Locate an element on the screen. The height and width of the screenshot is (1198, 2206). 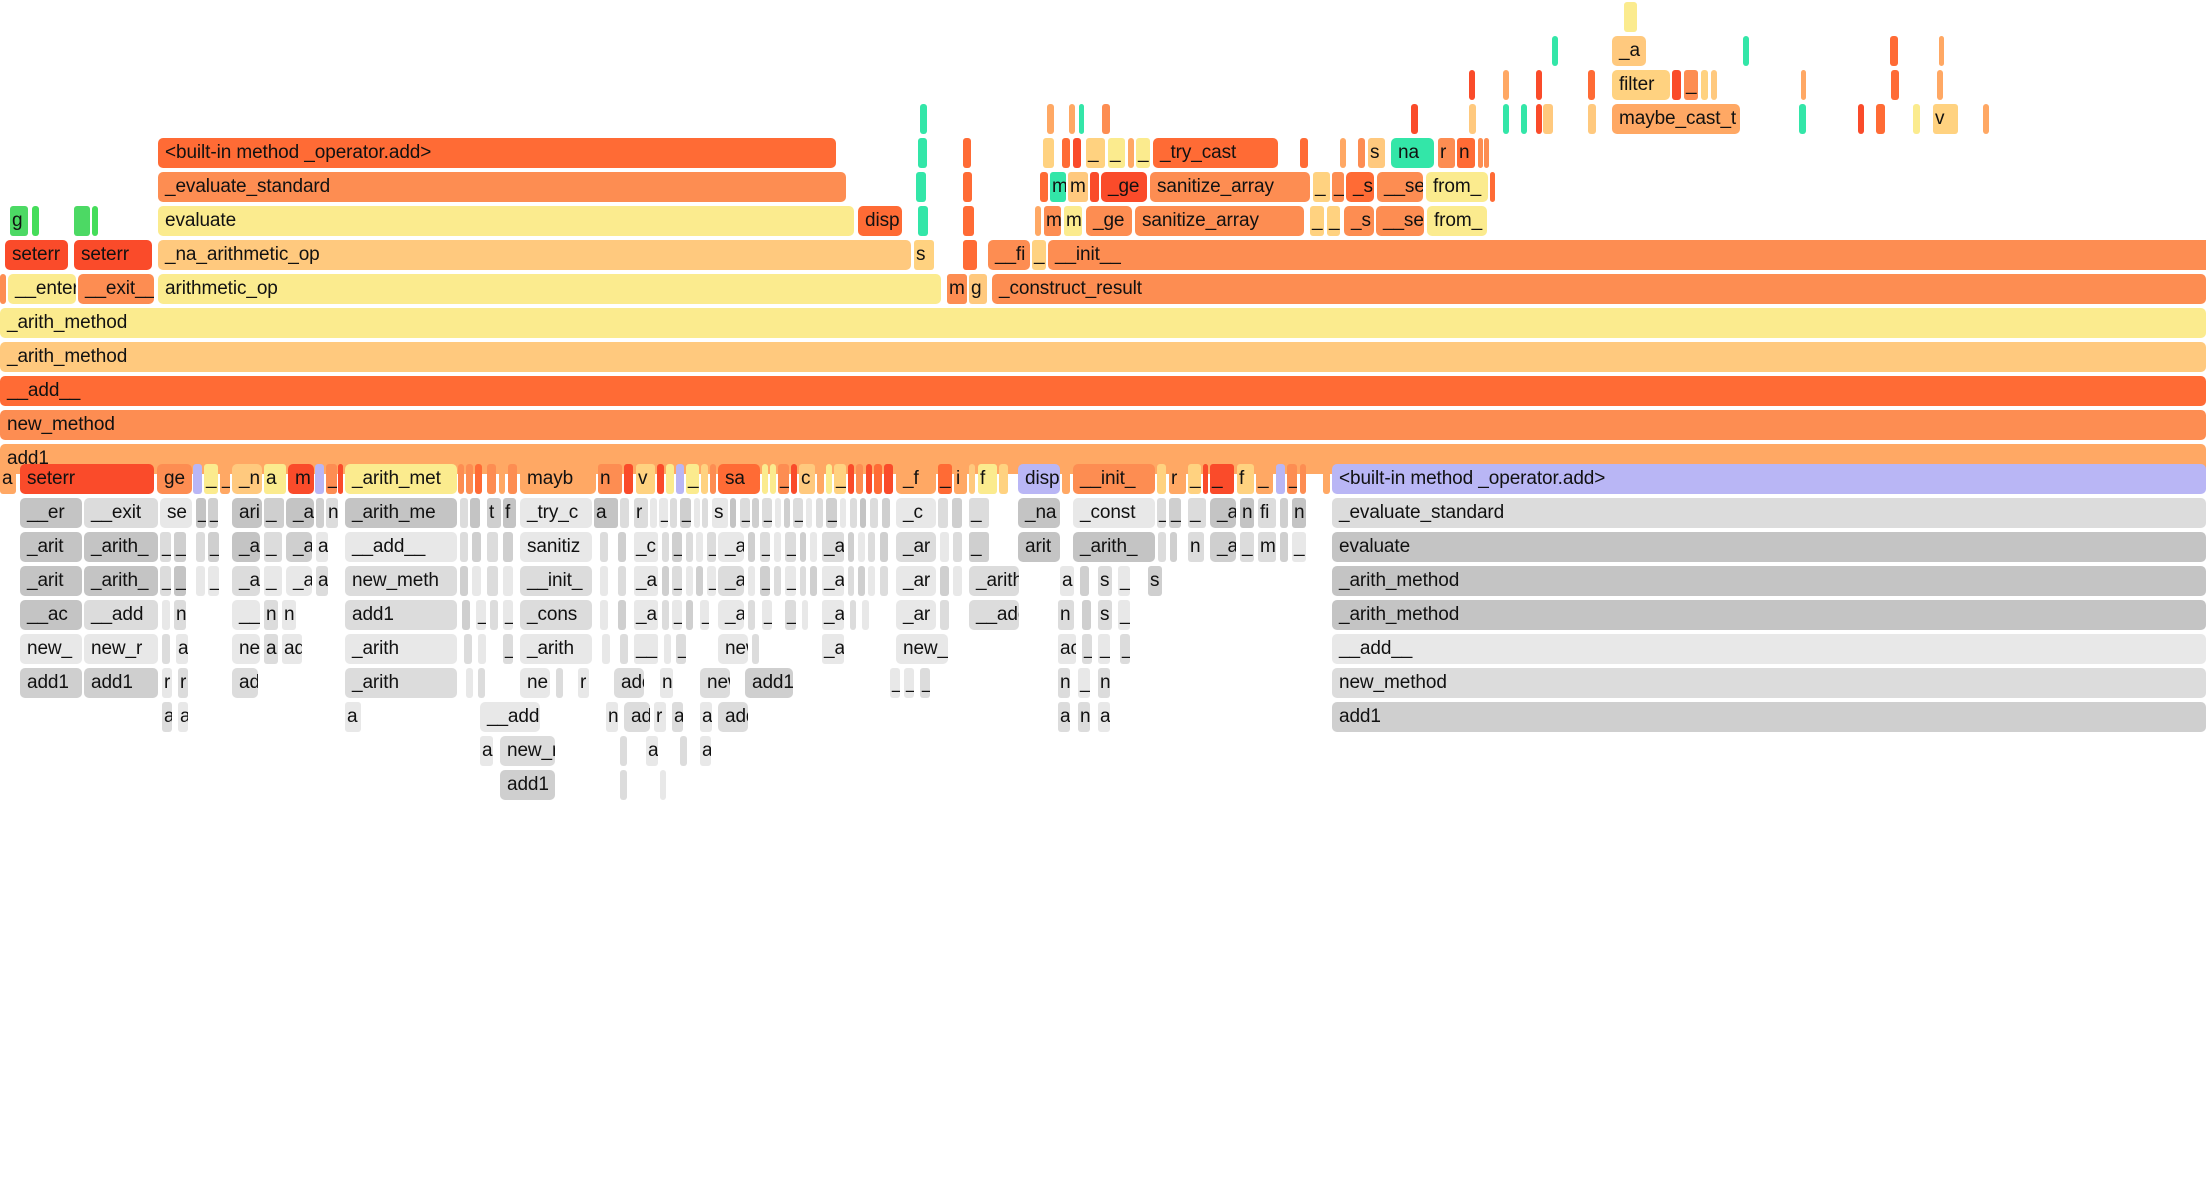
flamegraph-frame: disp is located at coordinates (1039, 479).